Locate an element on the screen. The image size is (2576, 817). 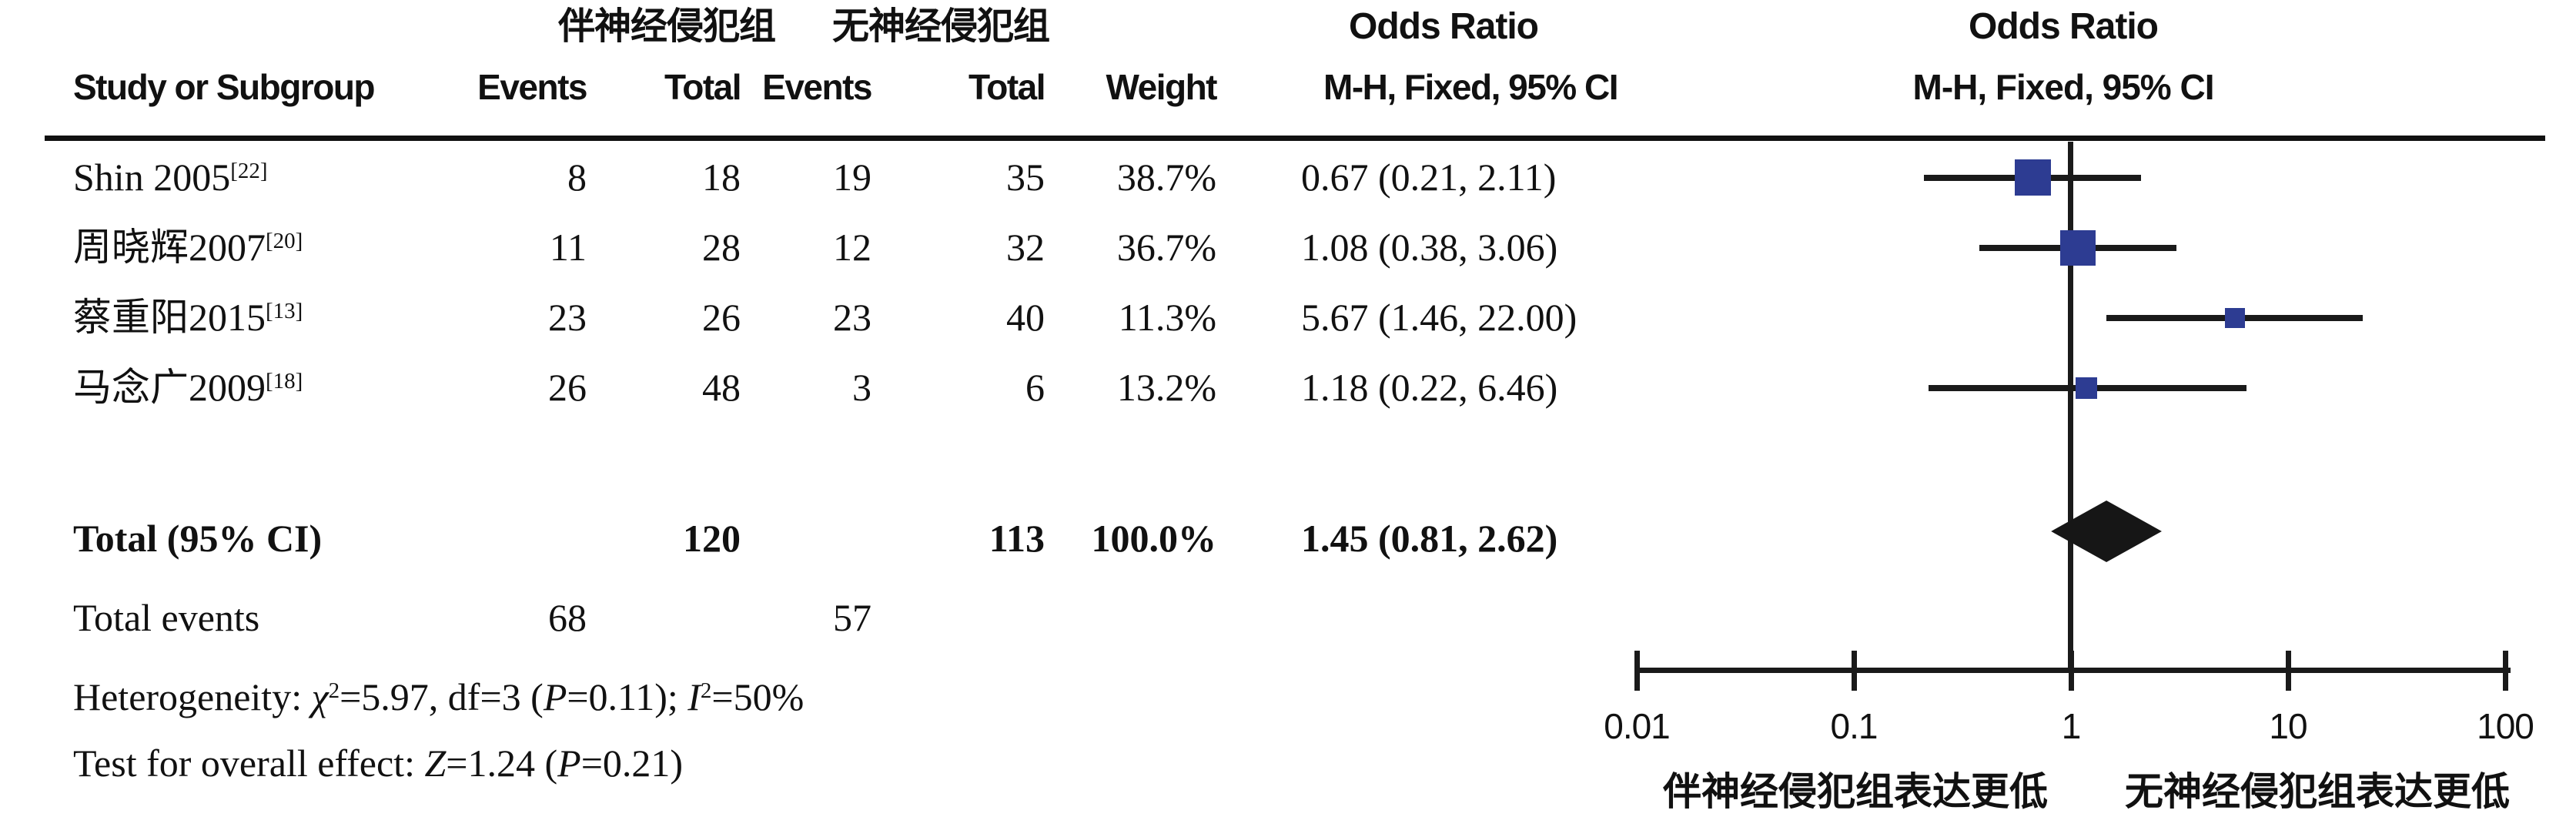
total-label: Total (95% CI) is located at coordinates (198, 538).